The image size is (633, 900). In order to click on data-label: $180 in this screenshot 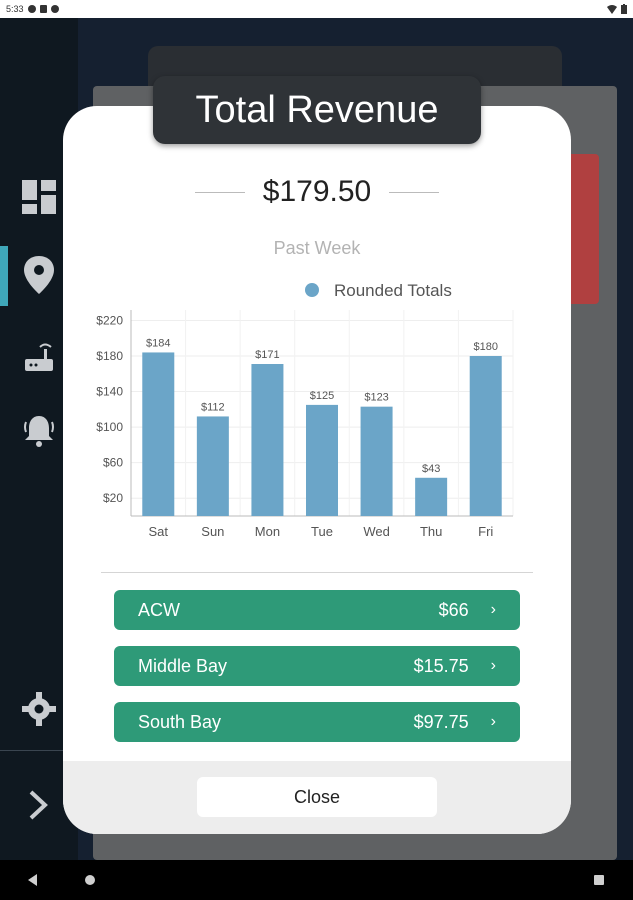, I will do `click(485, 347)`.